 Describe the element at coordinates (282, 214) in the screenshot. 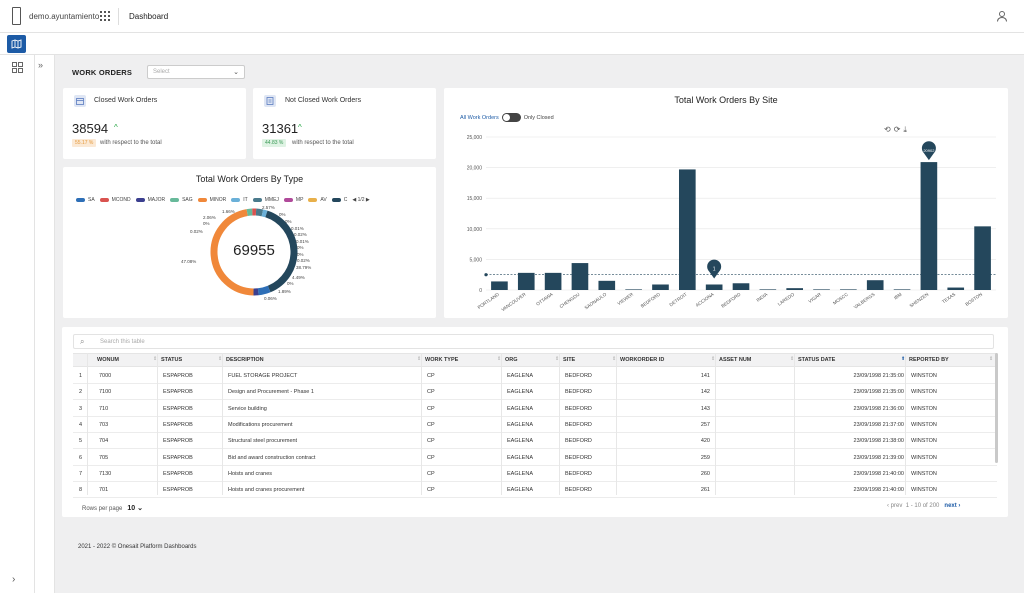

I see `donut-label: 0%` at that location.